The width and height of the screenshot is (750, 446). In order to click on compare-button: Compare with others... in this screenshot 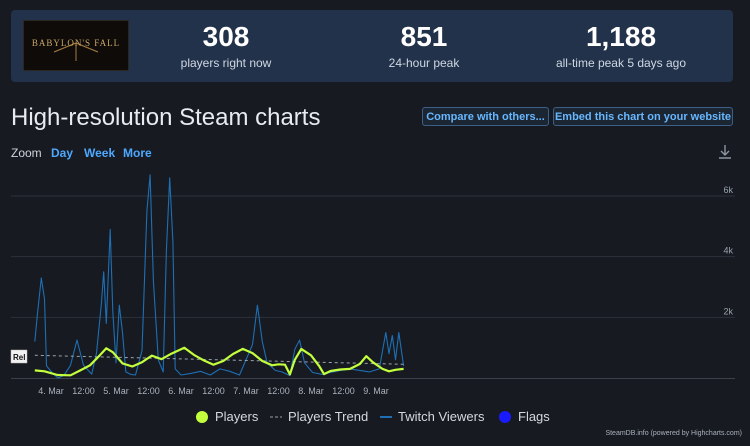, I will do `click(485, 116)`.